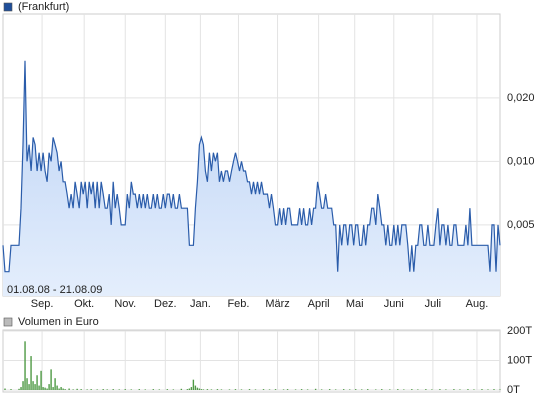 This screenshot has height=401, width=545. What do you see at coordinates (394, 304) in the screenshot?
I see `x-tick-label: Juni` at bounding box center [394, 304].